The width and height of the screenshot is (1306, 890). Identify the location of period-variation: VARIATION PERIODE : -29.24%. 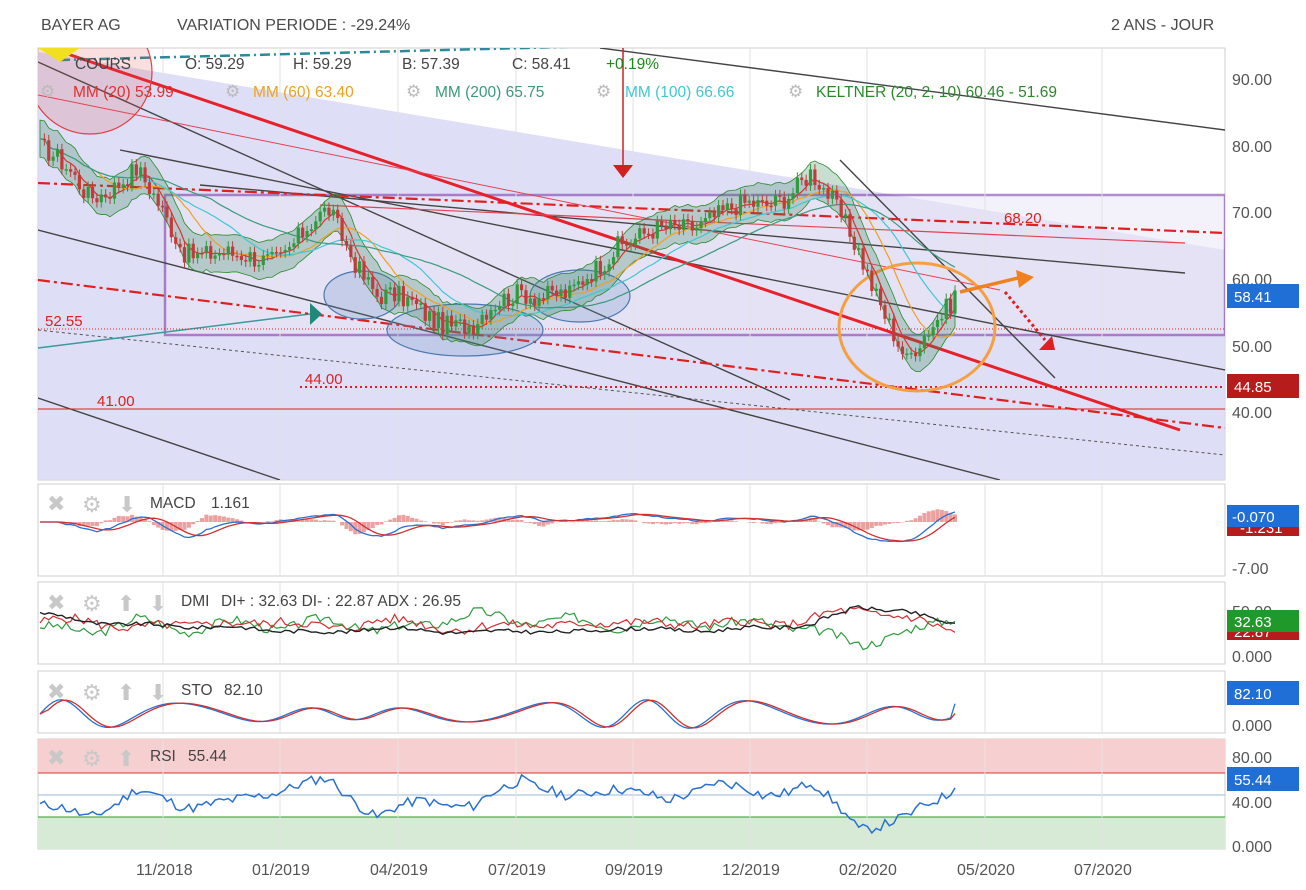
(294, 25).